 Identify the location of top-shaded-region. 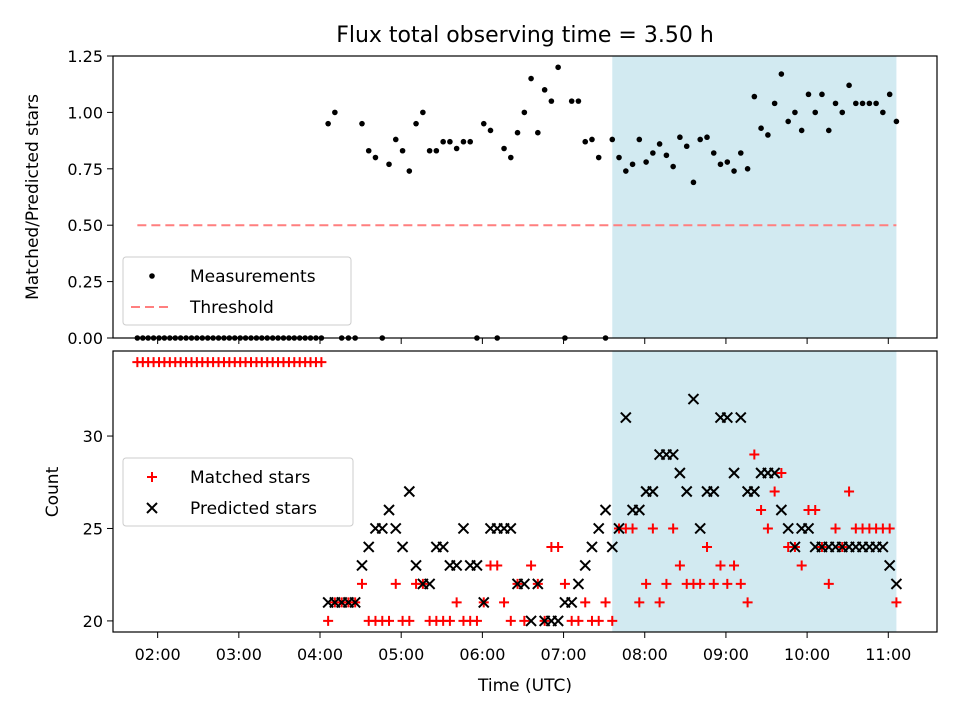
(754, 197).